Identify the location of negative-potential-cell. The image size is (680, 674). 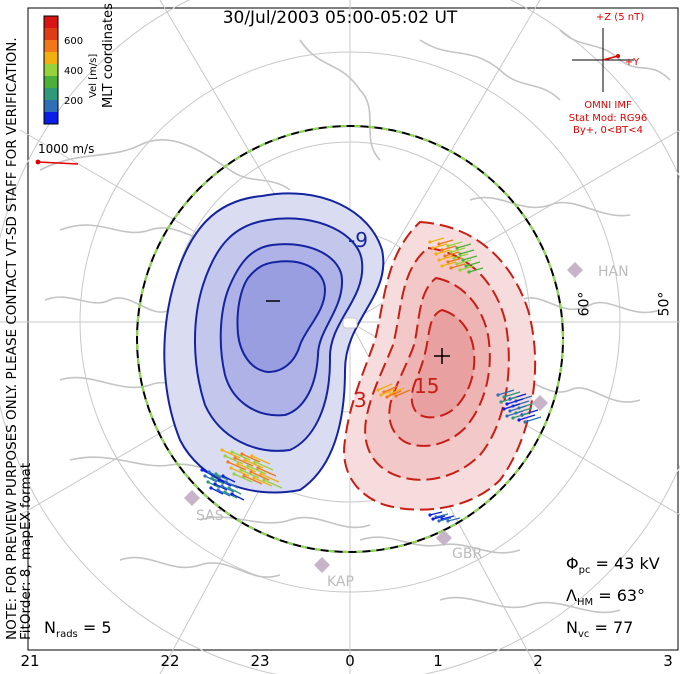
(274, 343).